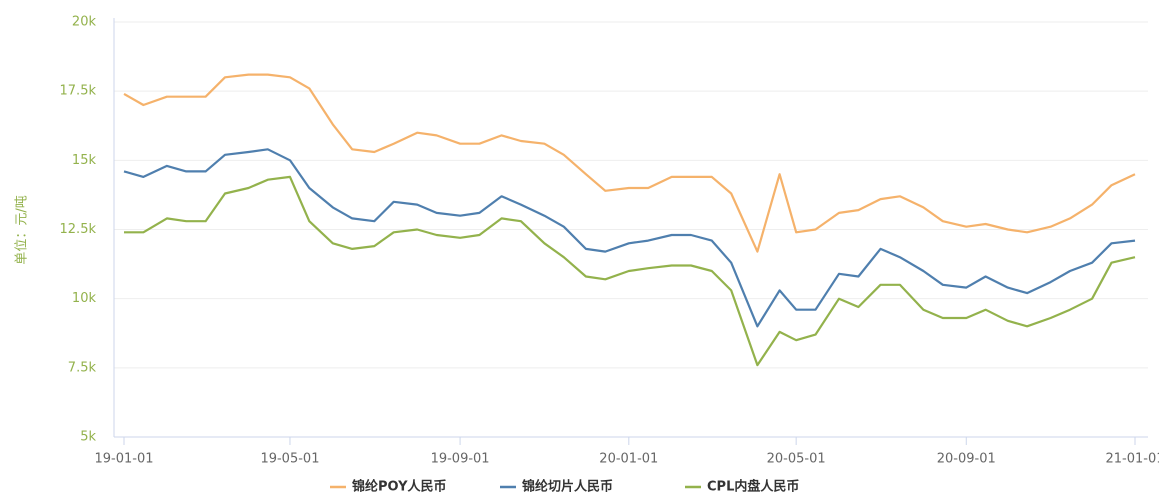 This screenshot has width=1159, height=502. Describe the element at coordinates (78, 91) in the screenshot. I see `y-tick-label: 17.5k` at that location.